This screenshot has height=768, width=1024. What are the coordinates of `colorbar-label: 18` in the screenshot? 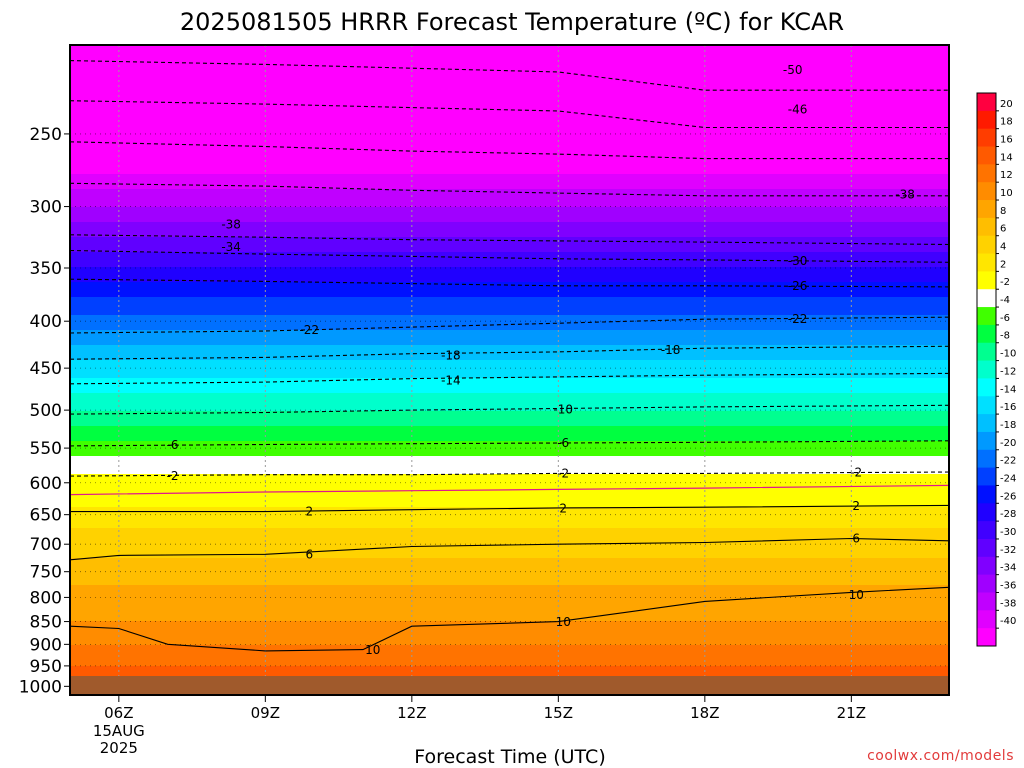 It's located at (1006, 122).